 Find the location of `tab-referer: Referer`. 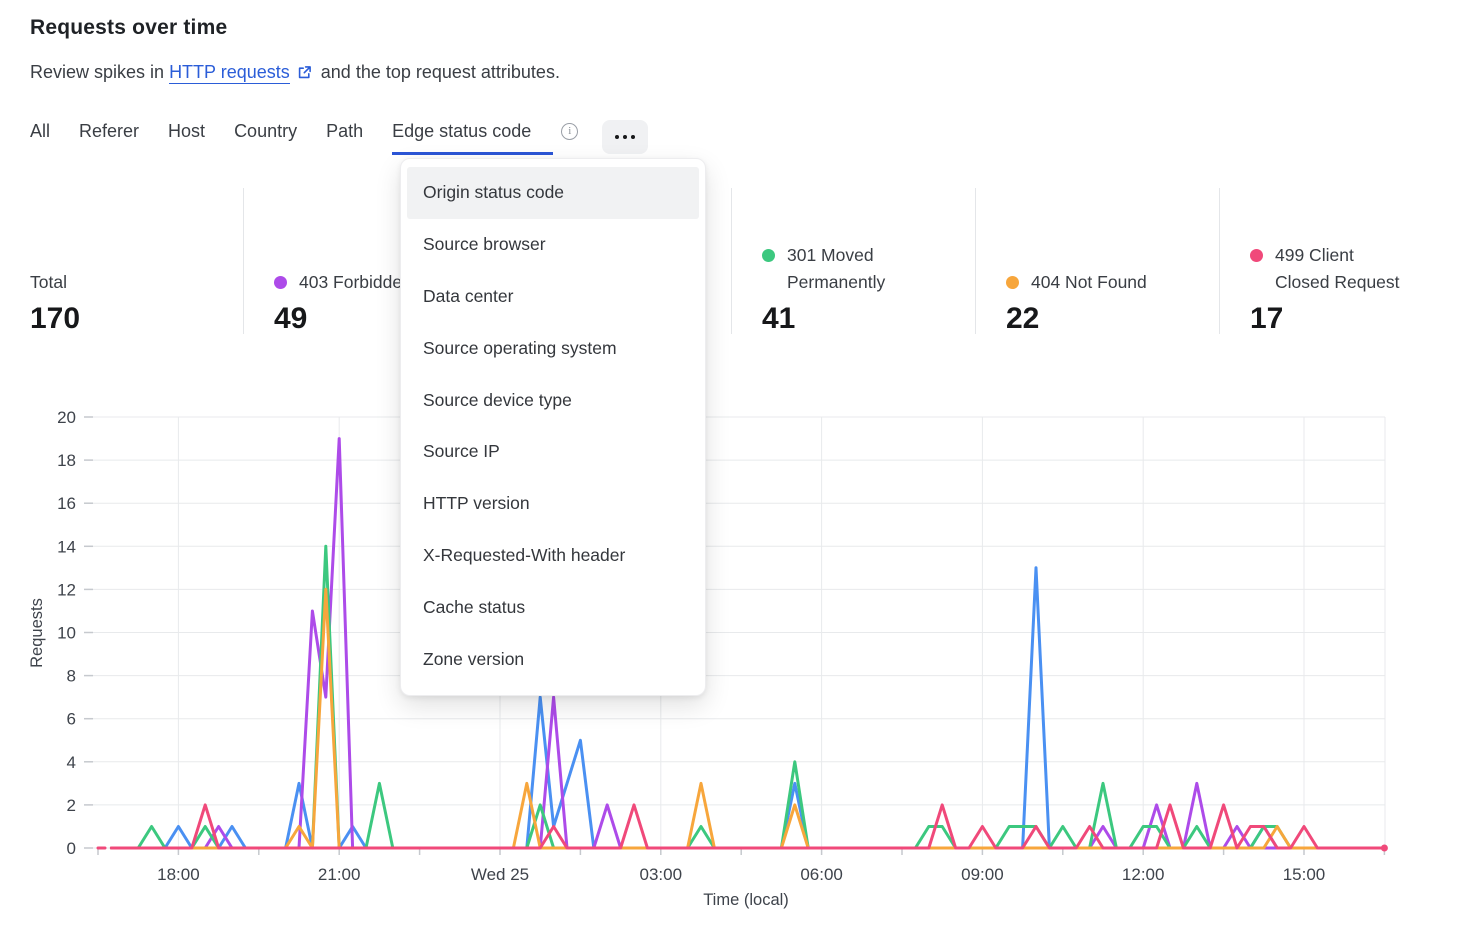

tab-referer: Referer is located at coordinates (109, 131).